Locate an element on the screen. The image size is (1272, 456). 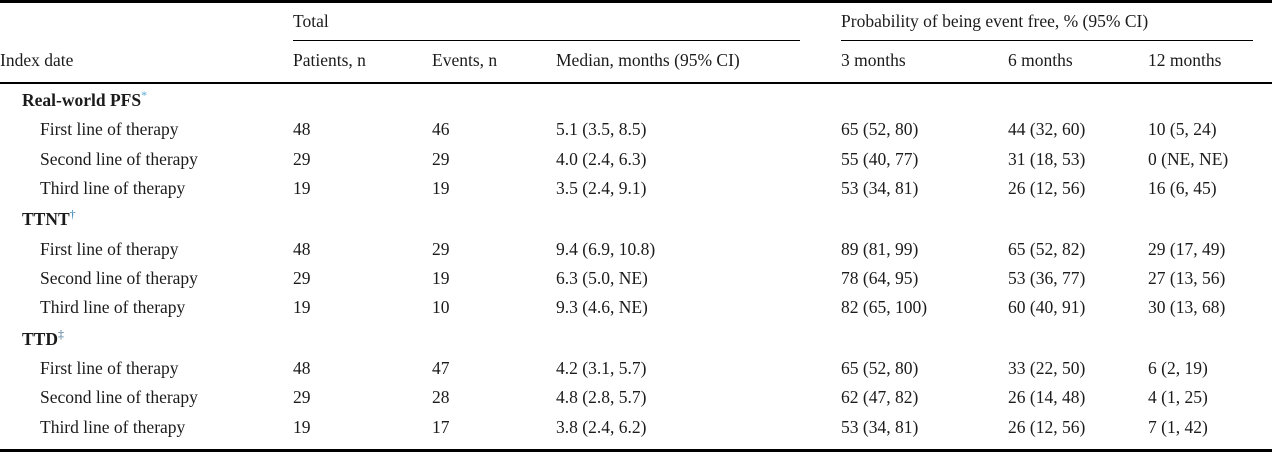
column-header-3-months: 3 months is located at coordinates (873, 60).